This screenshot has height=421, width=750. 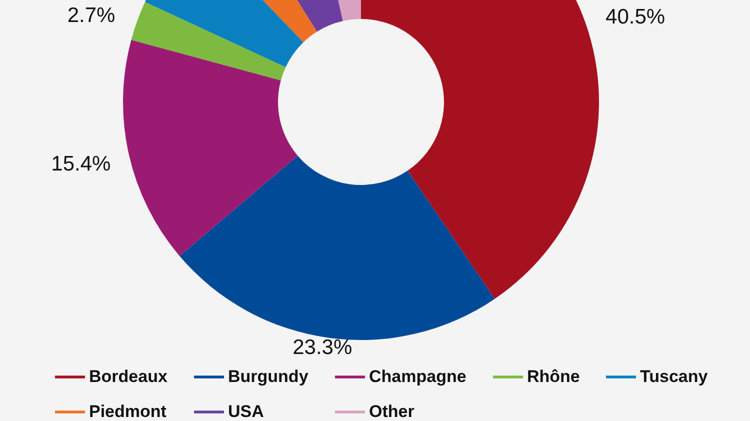 I want to click on legend-label: Rhône, so click(x=553, y=376).